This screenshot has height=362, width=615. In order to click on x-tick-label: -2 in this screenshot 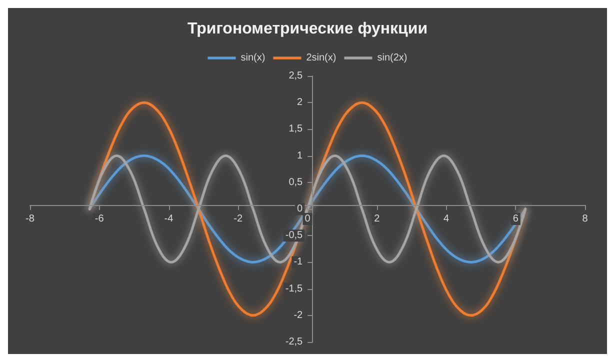, I will do `click(238, 219)`.